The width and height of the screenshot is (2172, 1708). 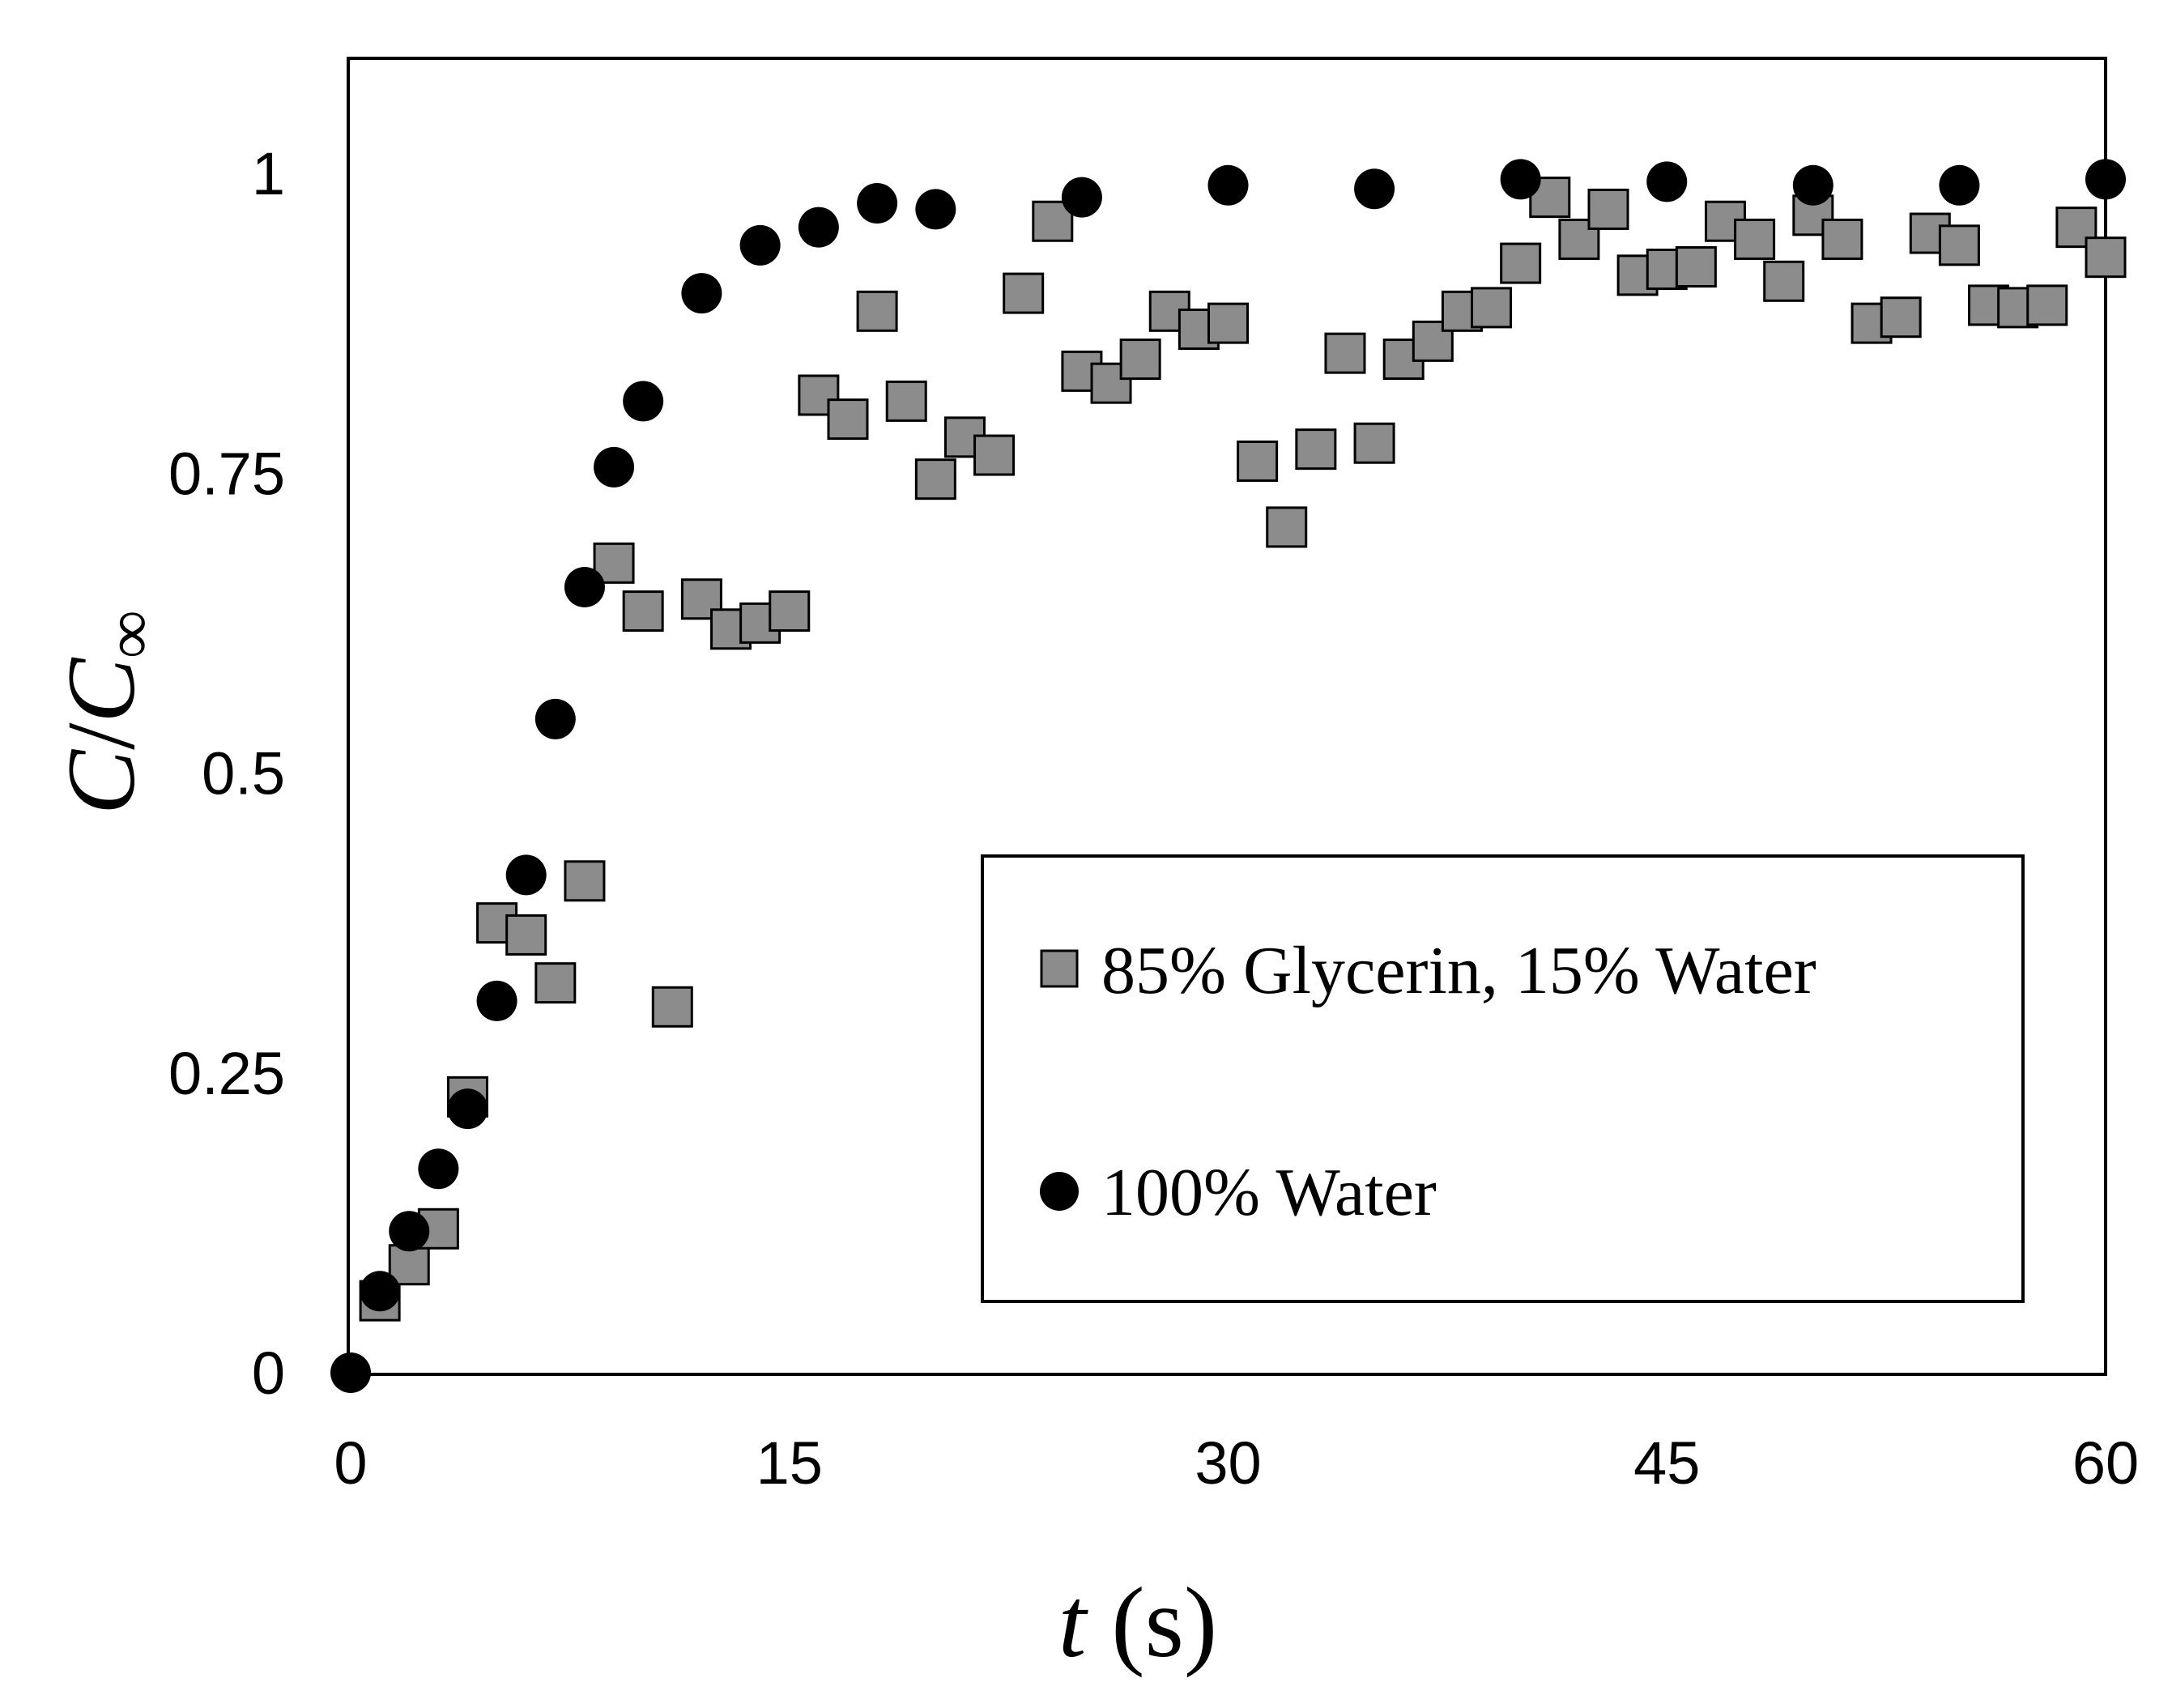 I want to click on x-tick-label: 30, so click(x=1228, y=1463).